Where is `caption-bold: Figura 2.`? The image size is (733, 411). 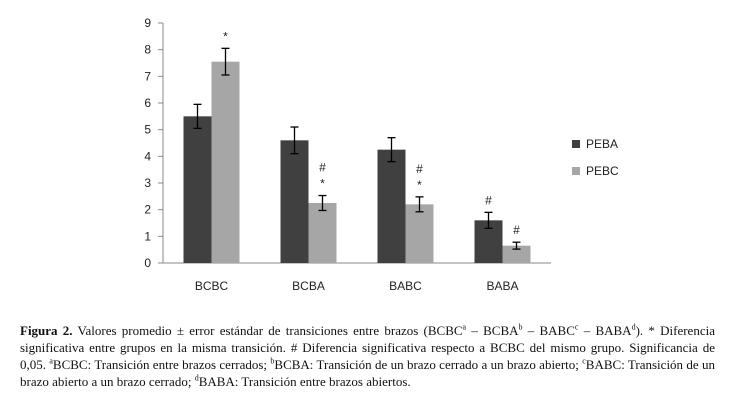 caption-bold: Figura 2. is located at coordinates (46, 330).